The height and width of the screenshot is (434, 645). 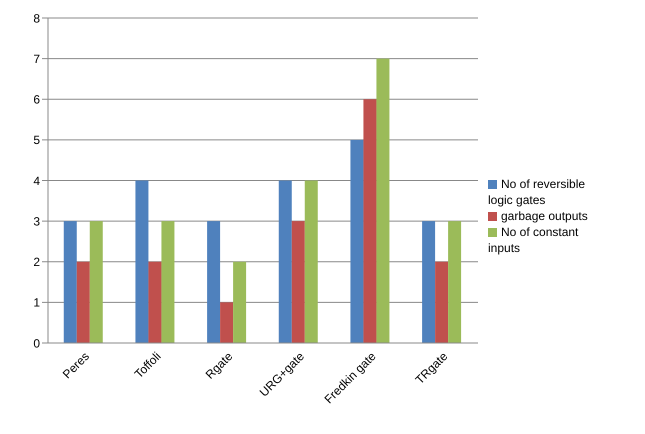 What do you see at coordinates (36, 99) in the screenshot?
I see `y-tick-label: 6` at bounding box center [36, 99].